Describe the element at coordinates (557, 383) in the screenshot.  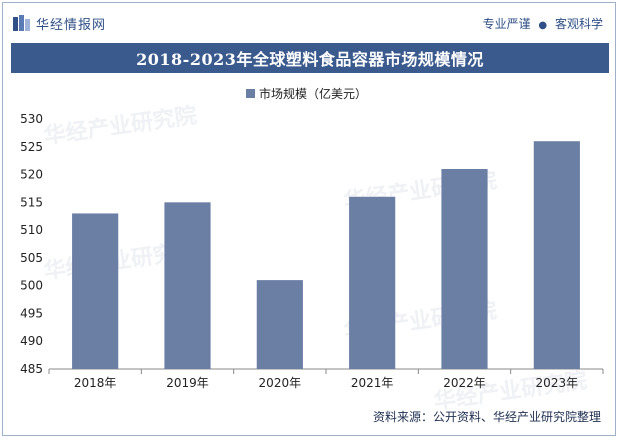
I see `x-tick-label: 2023年` at that location.